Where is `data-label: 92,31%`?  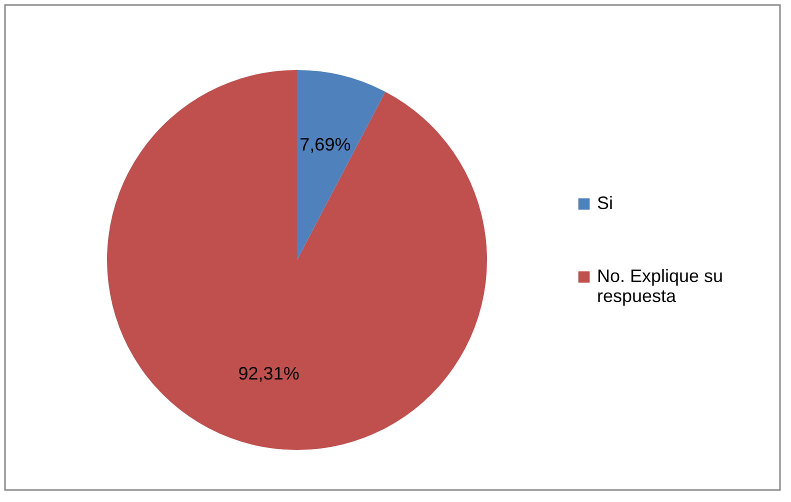 data-label: 92,31% is located at coordinates (269, 373).